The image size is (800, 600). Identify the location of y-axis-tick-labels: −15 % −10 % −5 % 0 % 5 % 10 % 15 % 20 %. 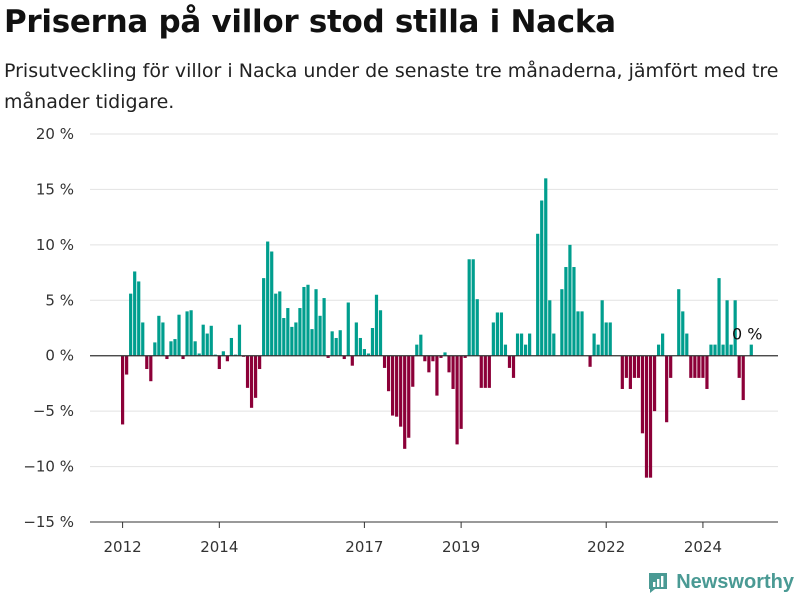
(48, 328).